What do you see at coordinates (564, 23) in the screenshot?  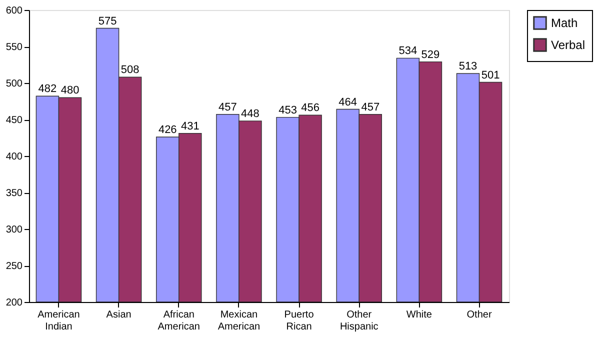 I see `legend-label: Math` at bounding box center [564, 23].